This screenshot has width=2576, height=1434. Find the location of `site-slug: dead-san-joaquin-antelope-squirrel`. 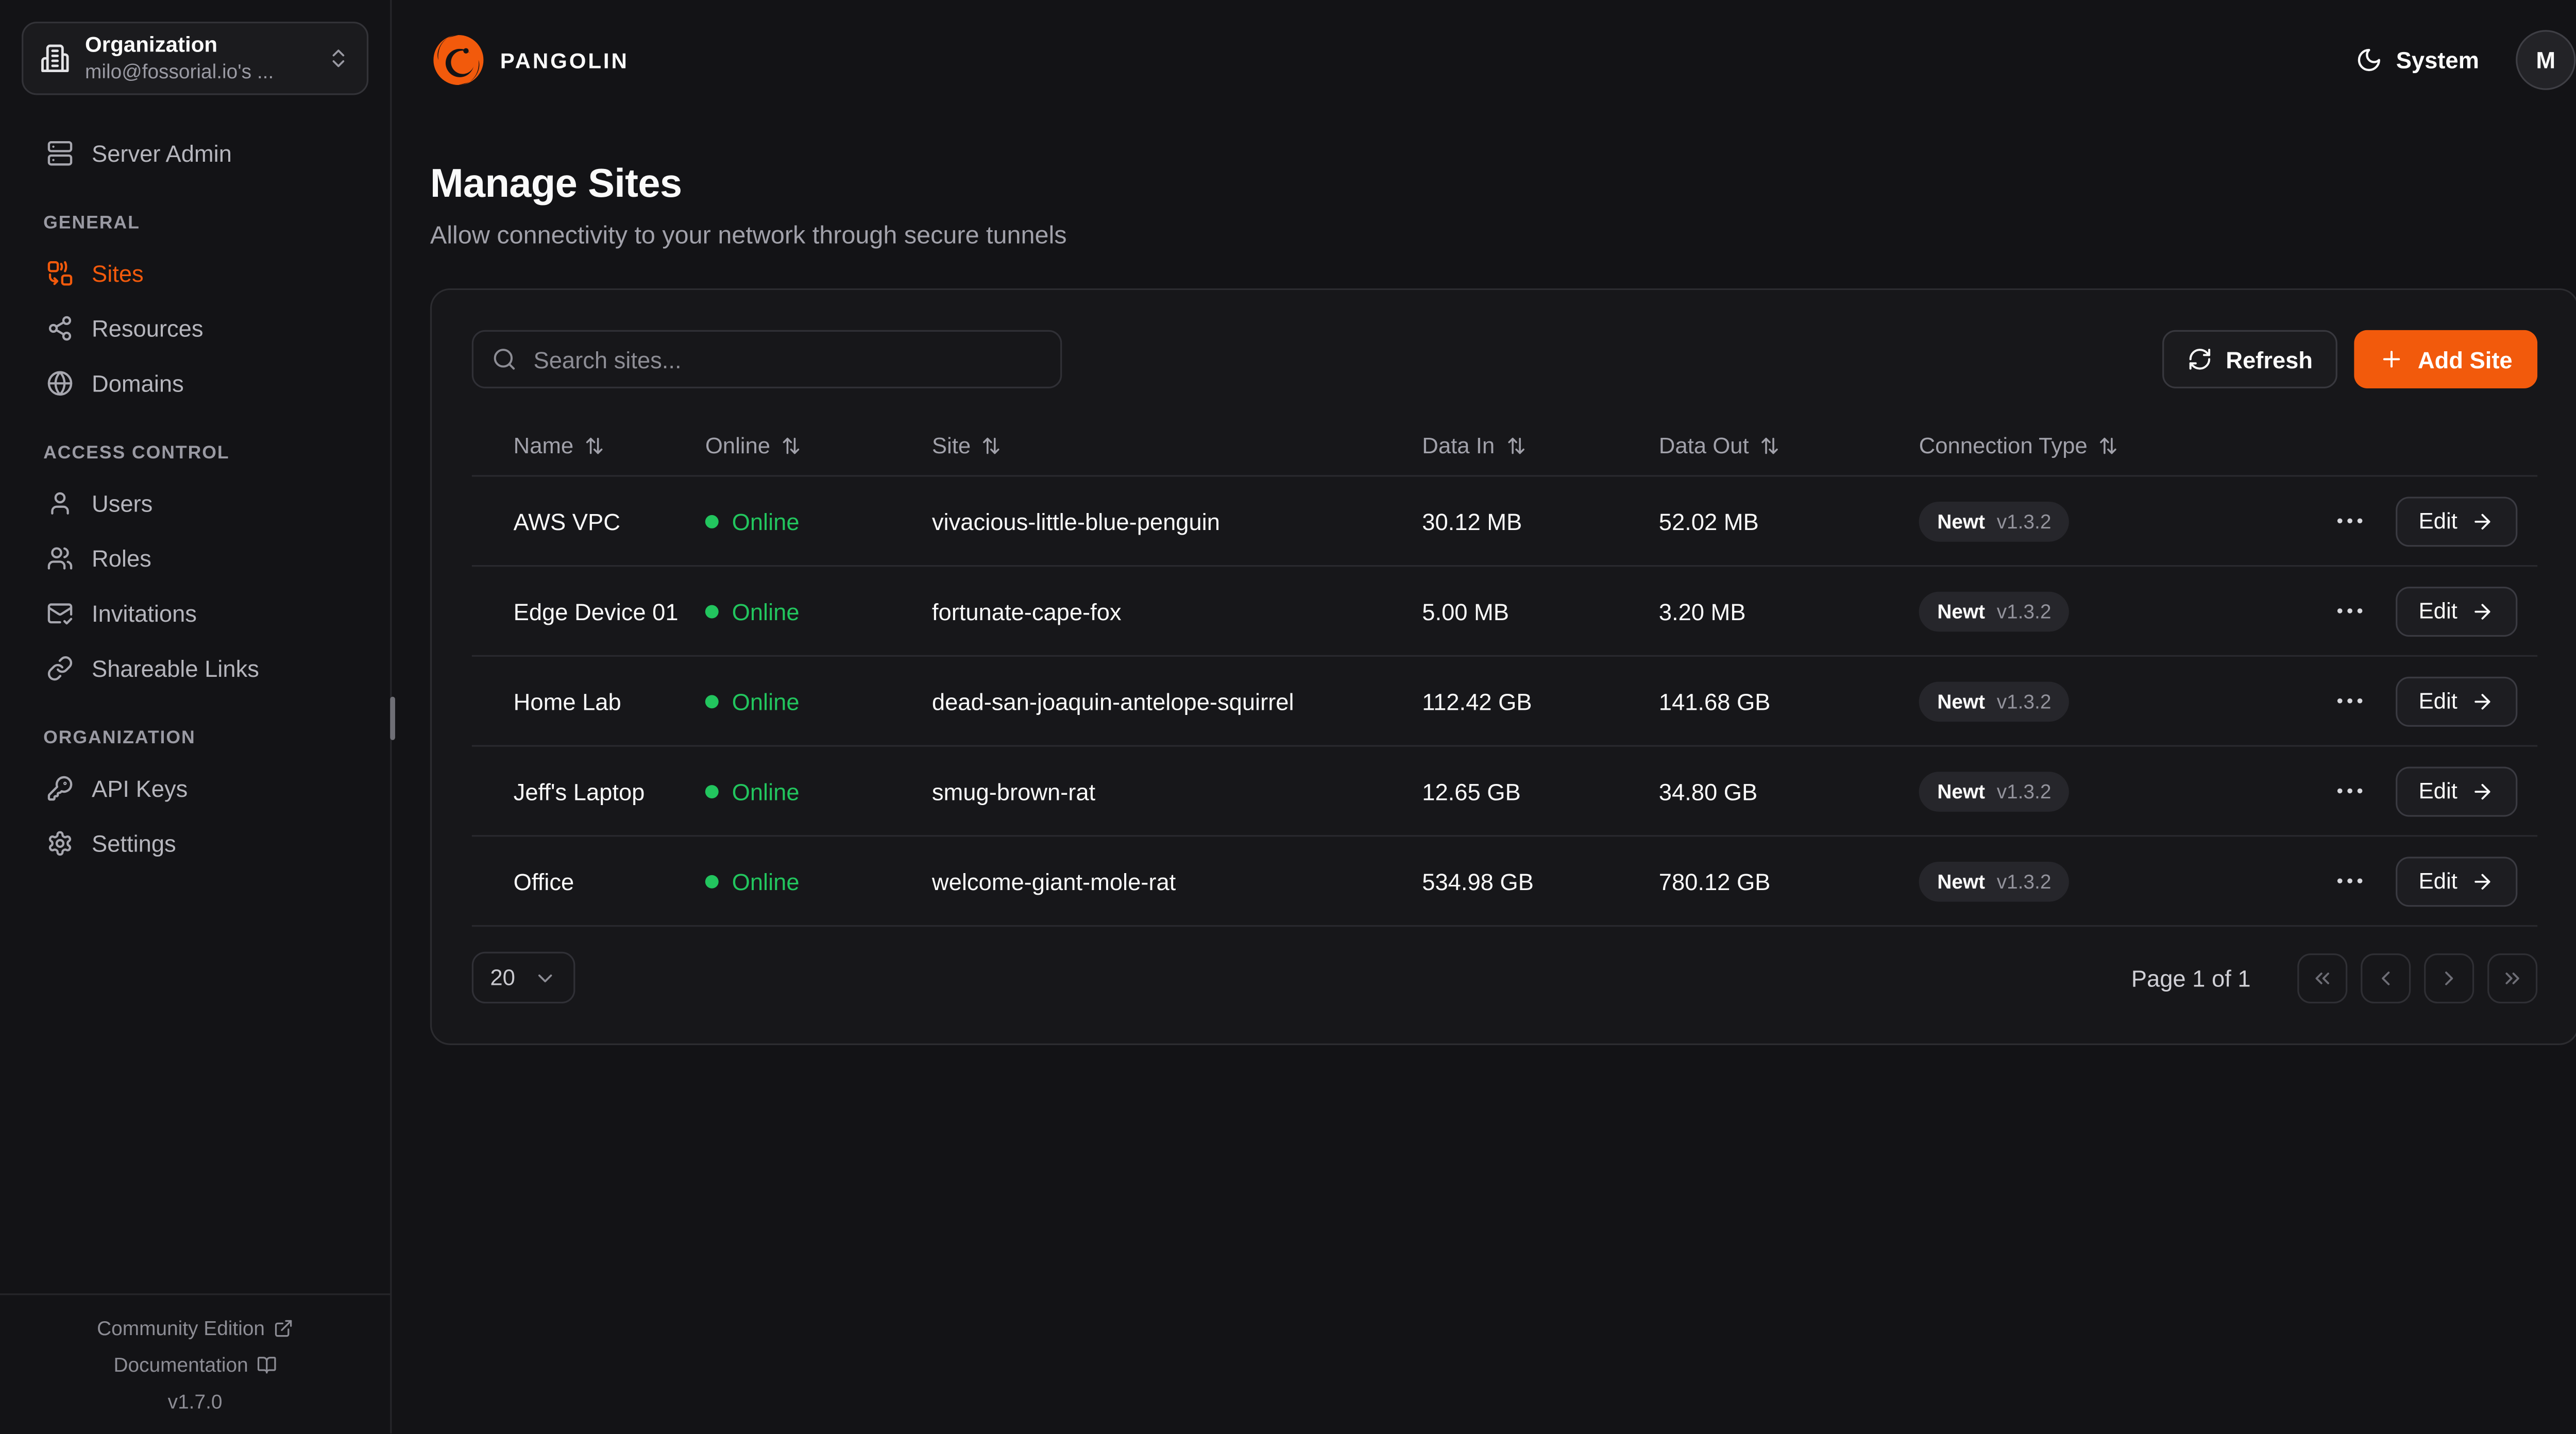

site-slug: dead-san-joaquin-antelope-squirrel is located at coordinates (1112, 700).